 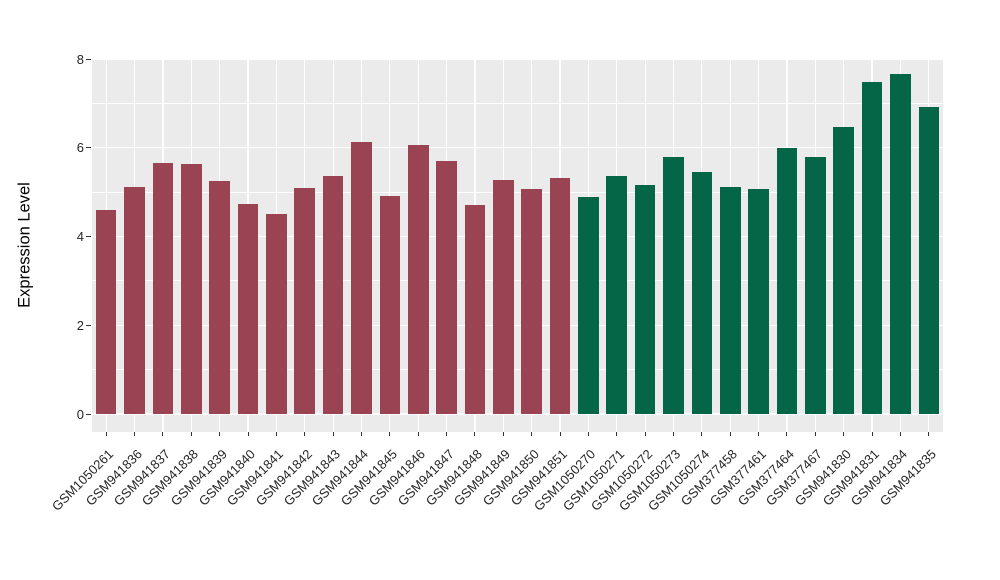 I want to click on bar-GSM377467, so click(x=815, y=285).